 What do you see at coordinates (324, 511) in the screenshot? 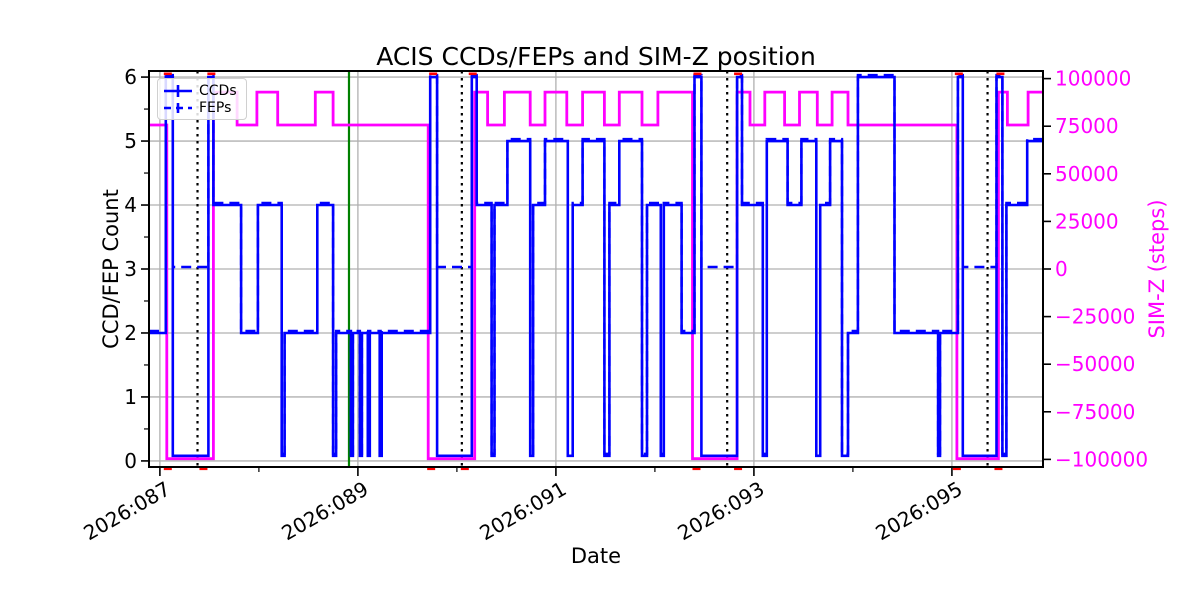
I see `x-tick-label: 2026:089` at bounding box center [324, 511].